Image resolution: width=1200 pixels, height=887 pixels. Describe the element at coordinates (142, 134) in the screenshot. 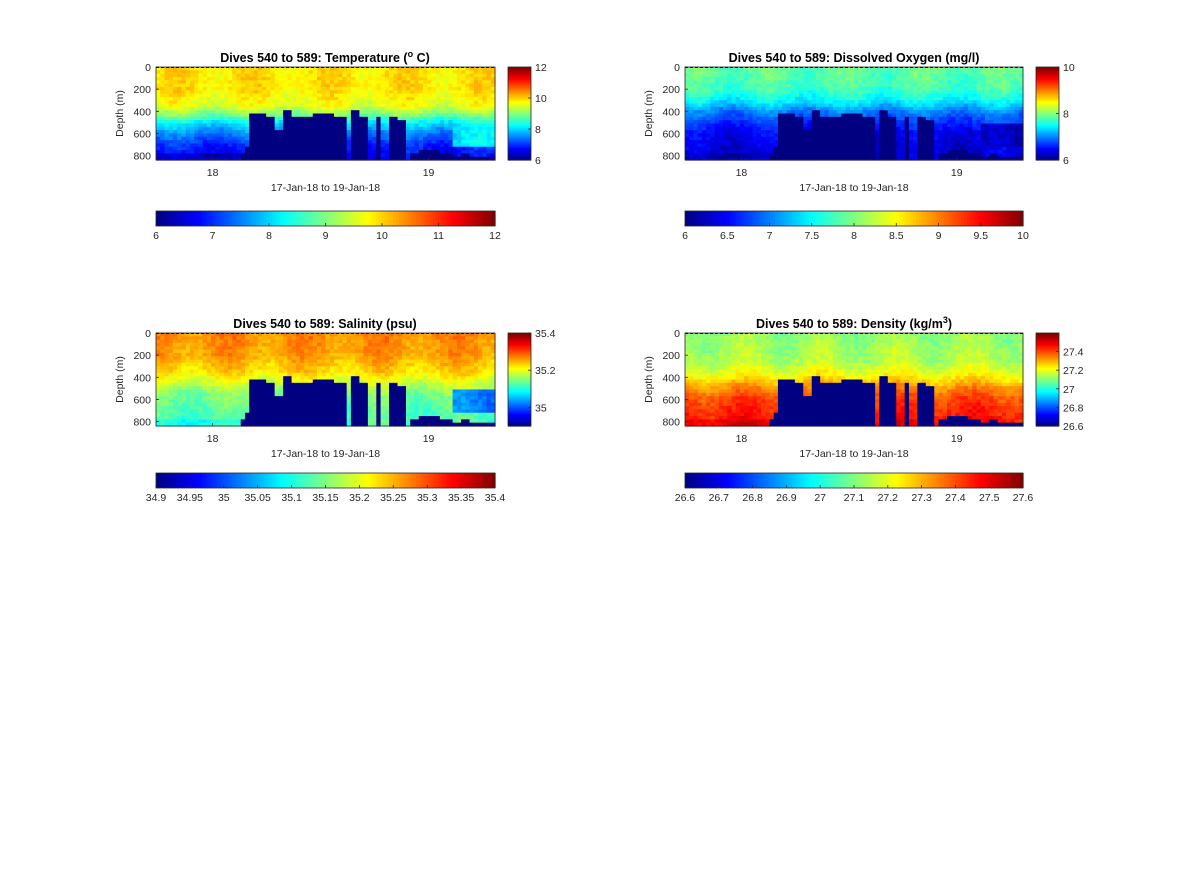

I see `y-tick-label: 600` at that location.